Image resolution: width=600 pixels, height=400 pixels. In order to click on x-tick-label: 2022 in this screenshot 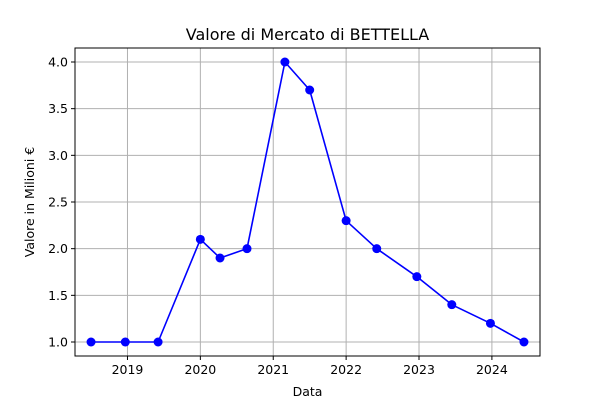, I will do `click(346, 369)`.